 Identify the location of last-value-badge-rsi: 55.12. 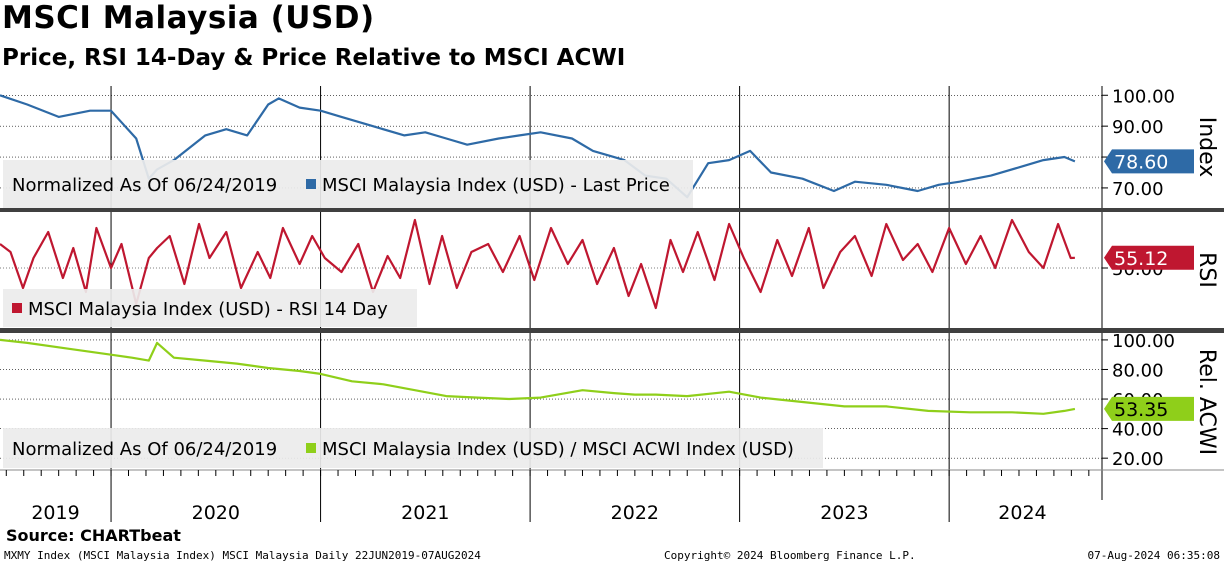
(1149, 257).